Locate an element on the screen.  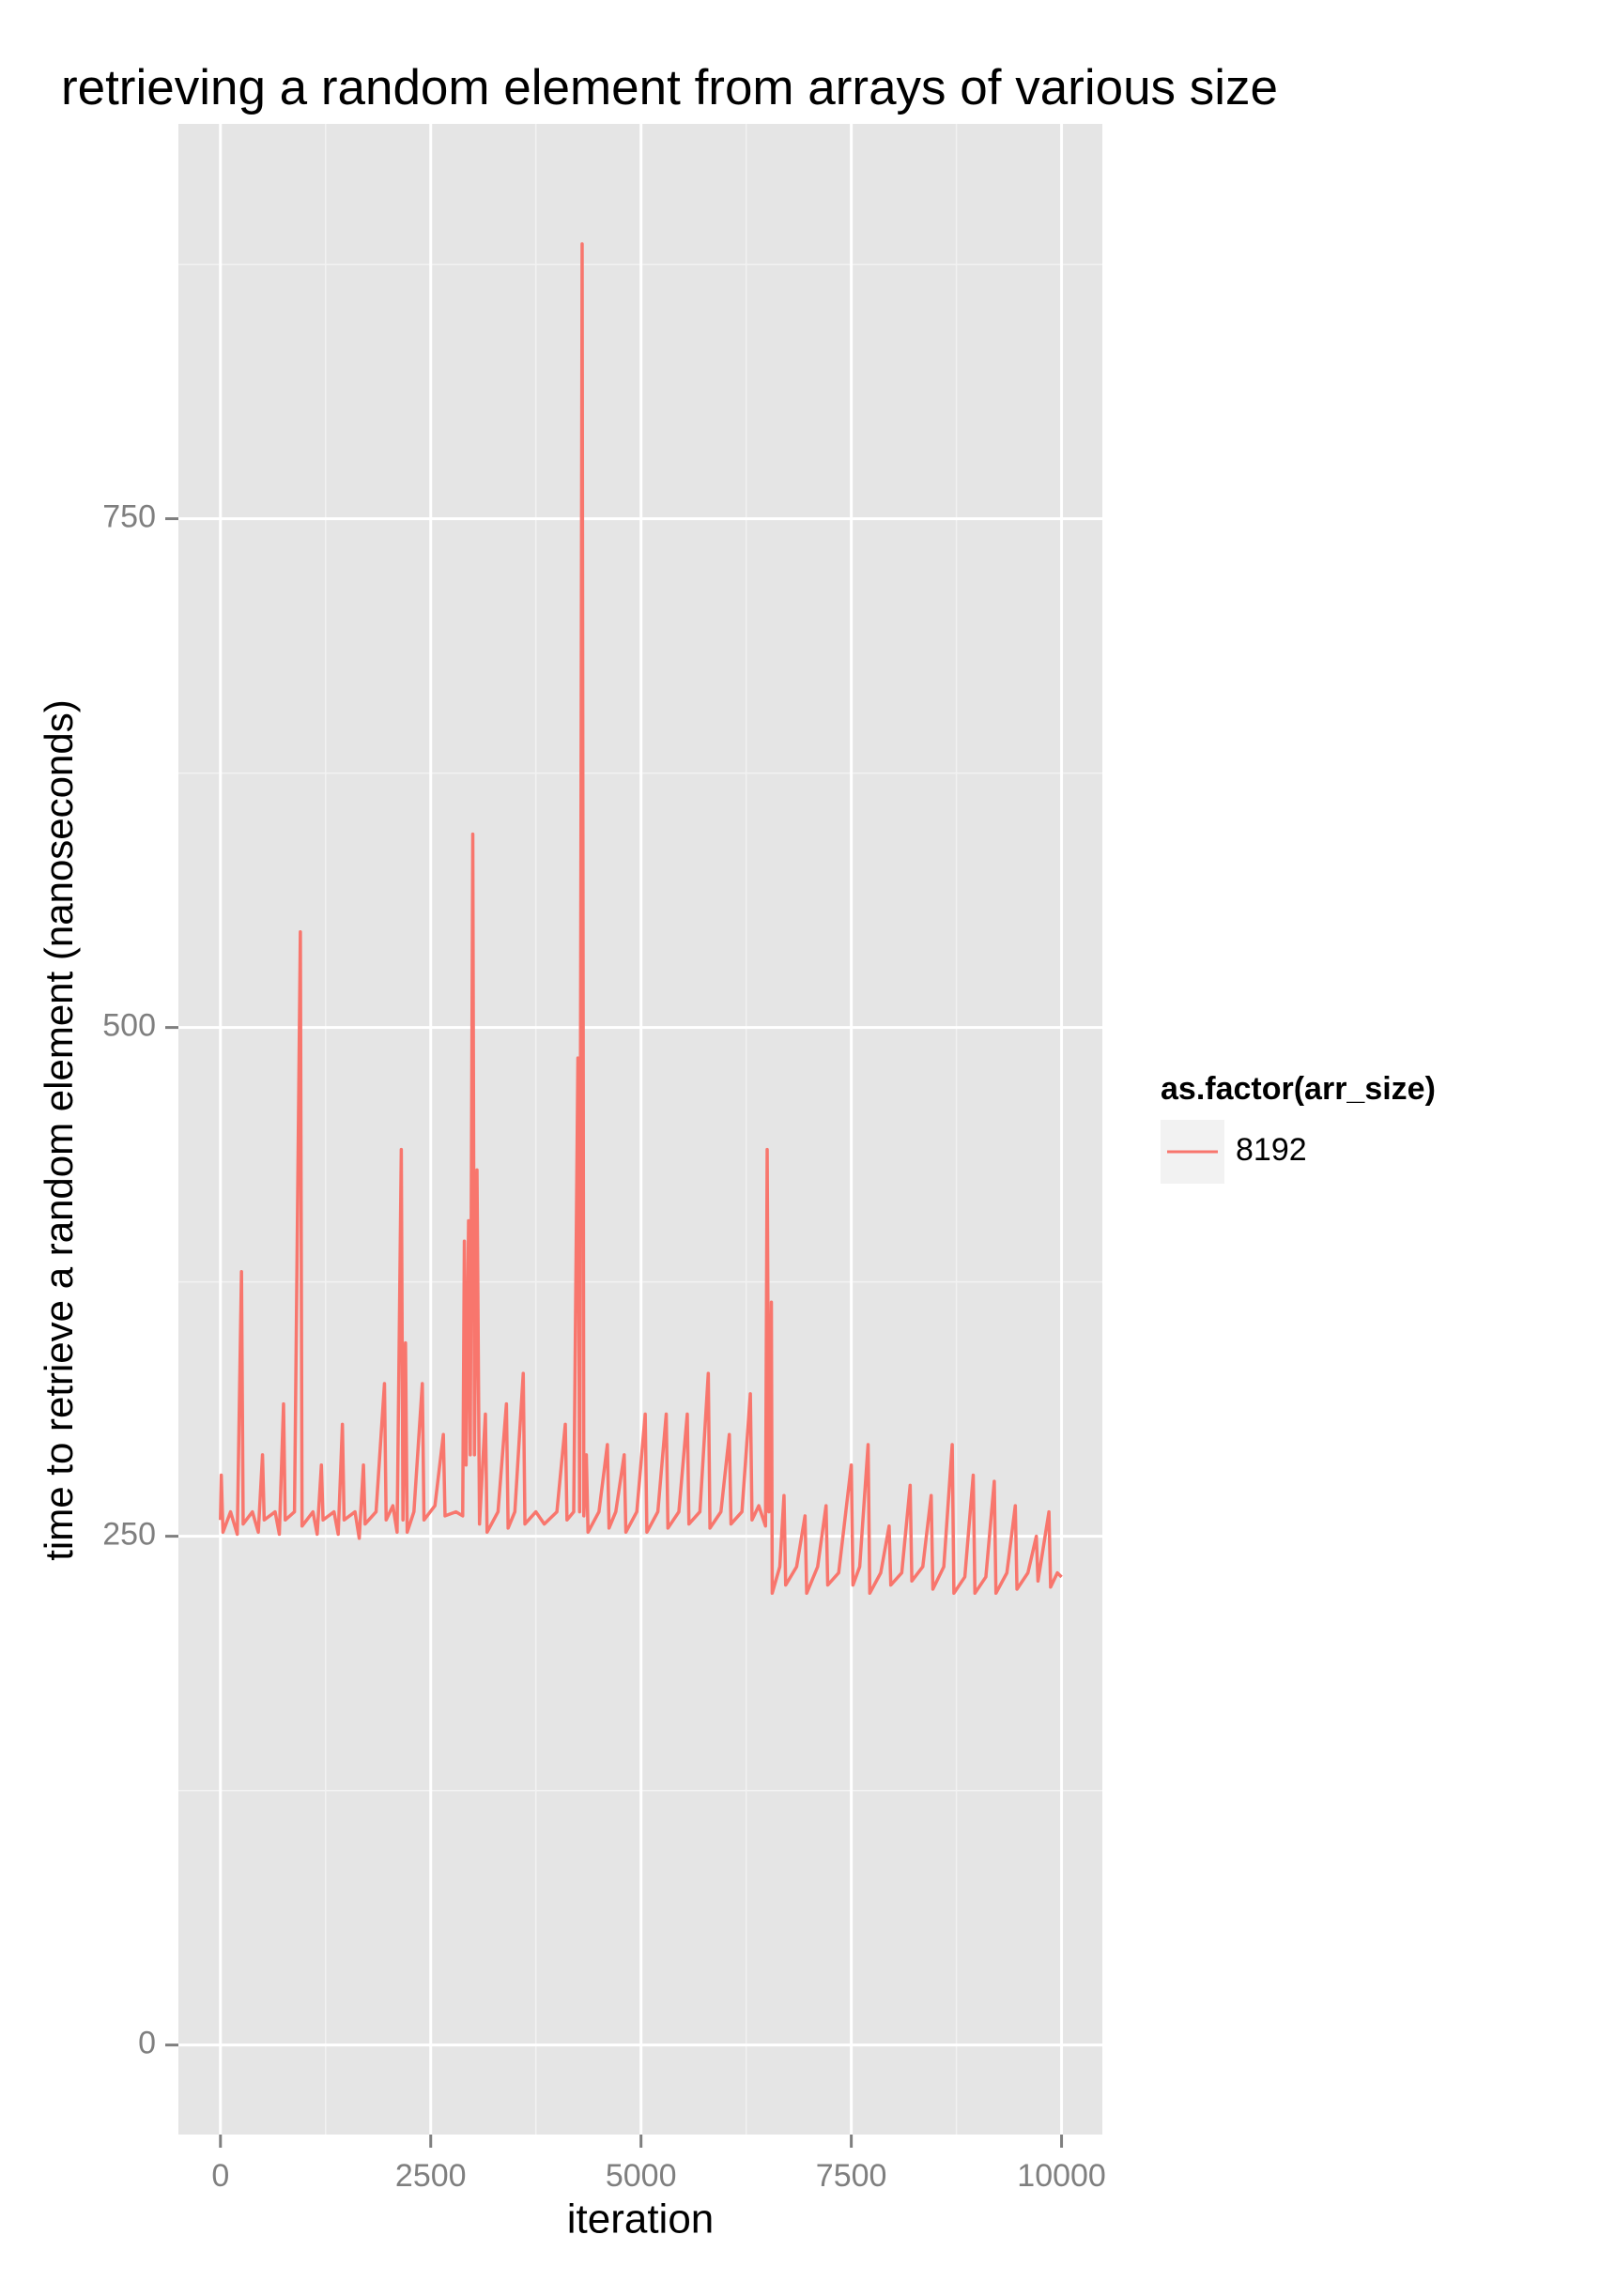
x-tick-label: 10000 is located at coordinates (1061, 2176).